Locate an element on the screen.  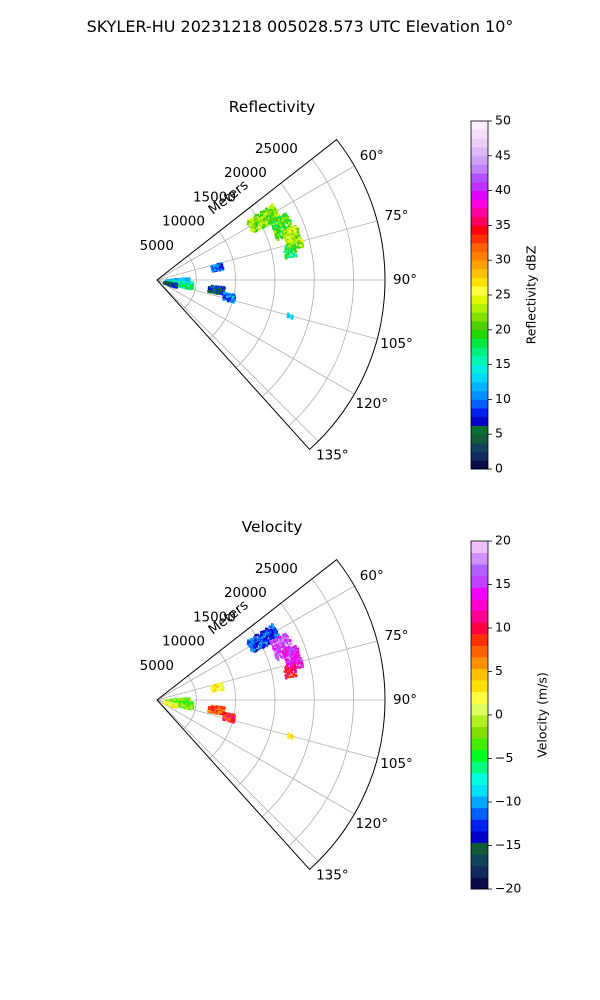
colorbar-tick-label: 5 is located at coordinates (499, 670).